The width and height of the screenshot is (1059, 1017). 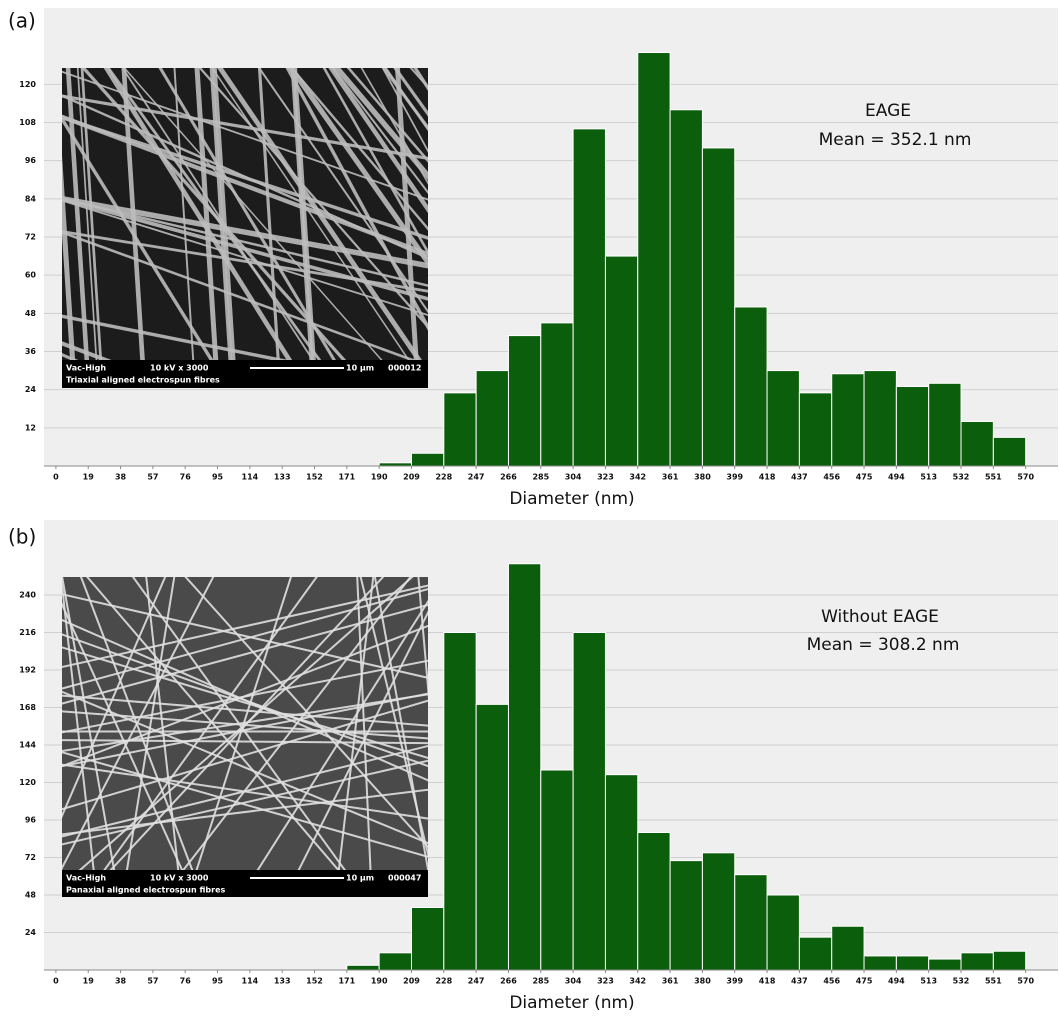 What do you see at coordinates (379, 981) in the screenshot?
I see `x-tick-label: 190` at bounding box center [379, 981].